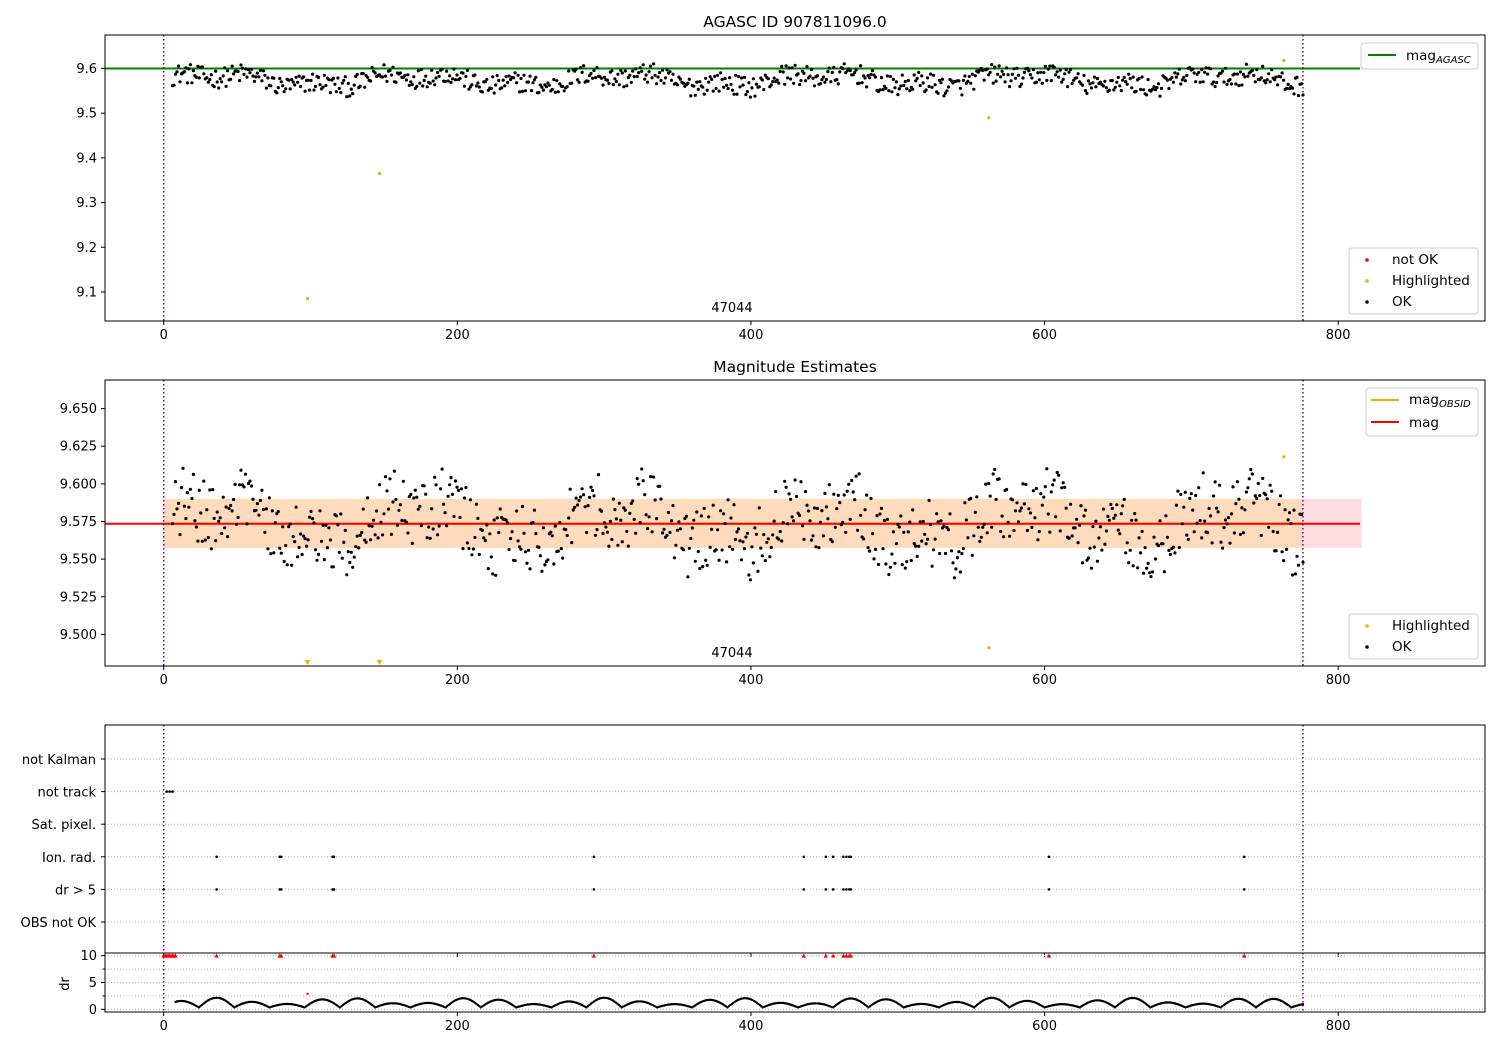 Image resolution: width=1500 pixels, height=1050 pixels. Describe the element at coordinates (1044, 680) in the screenshot. I see `x-tick-label: 600` at that location.